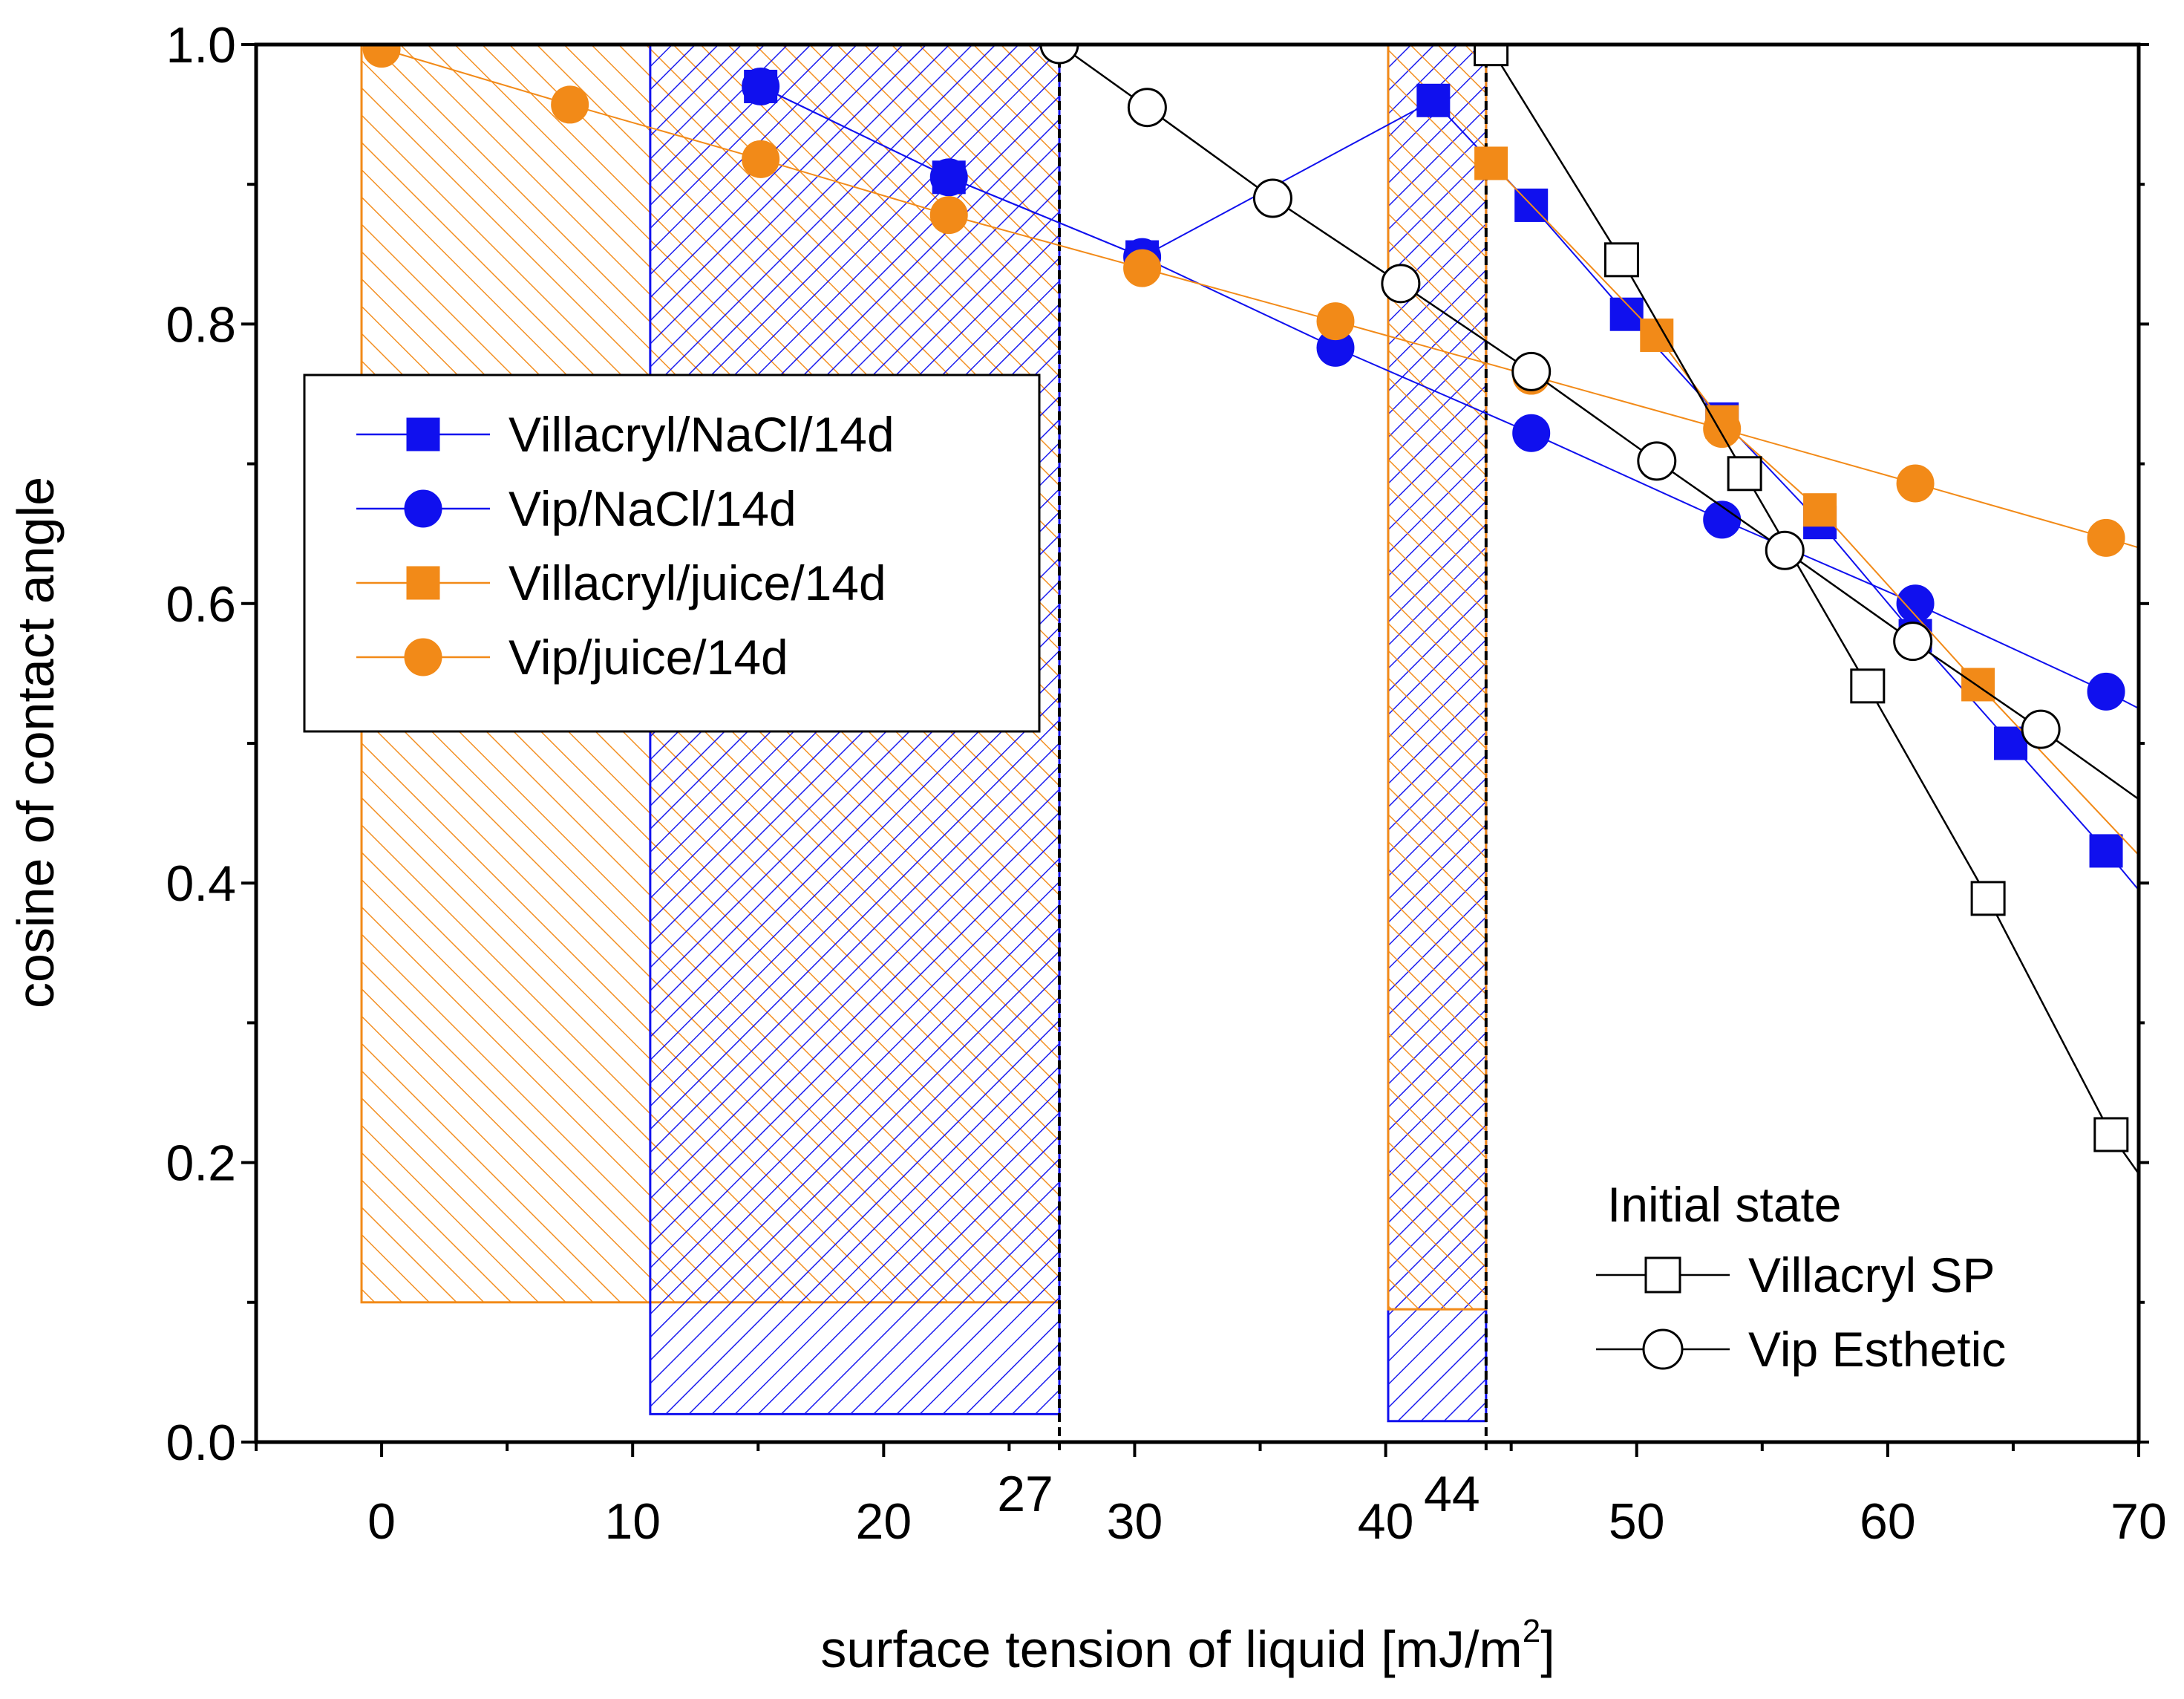 Image resolution: width=2184 pixels, height=1699 pixels. What do you see at coordinates (1877, 1349) in the screenshot?
I see `legend-label-vip-esthetic: Vip Esthetic` at bounding box center [1877, 1349].